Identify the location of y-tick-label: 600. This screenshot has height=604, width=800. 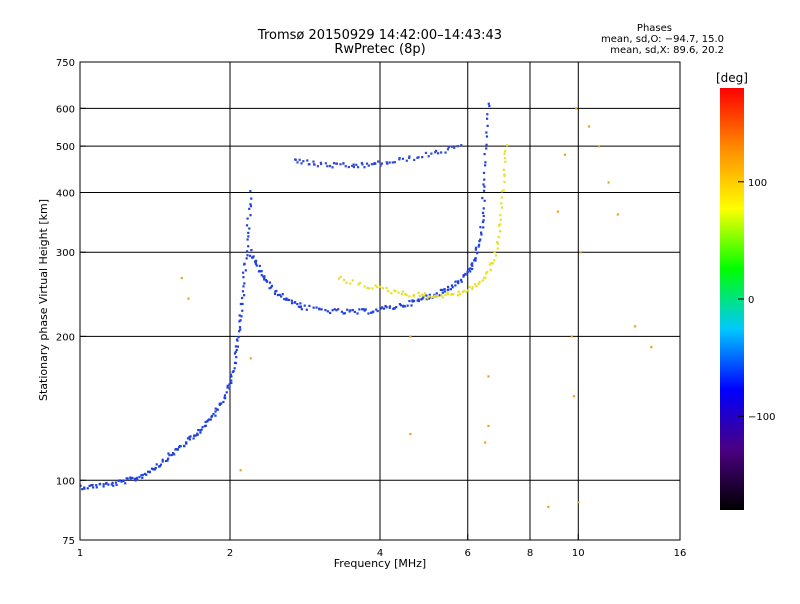
(65, 109).